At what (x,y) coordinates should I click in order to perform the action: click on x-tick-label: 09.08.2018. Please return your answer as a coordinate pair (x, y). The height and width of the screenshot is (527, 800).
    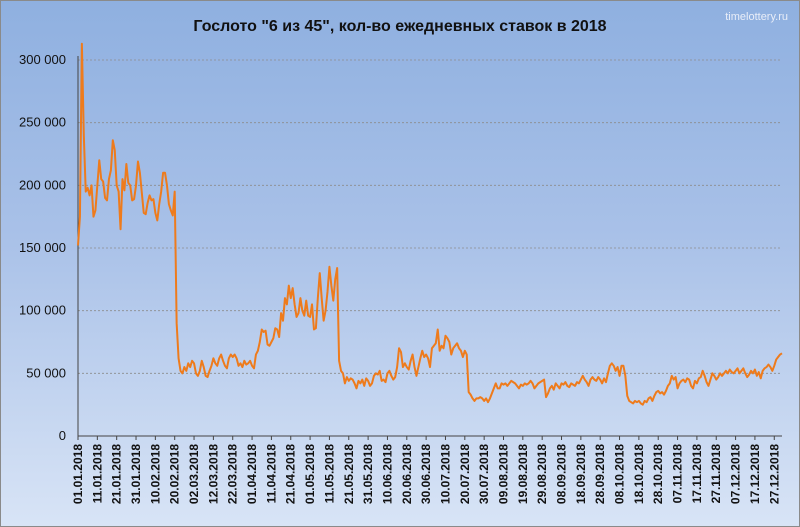
    Looking at the image, I should click on (503, 474).